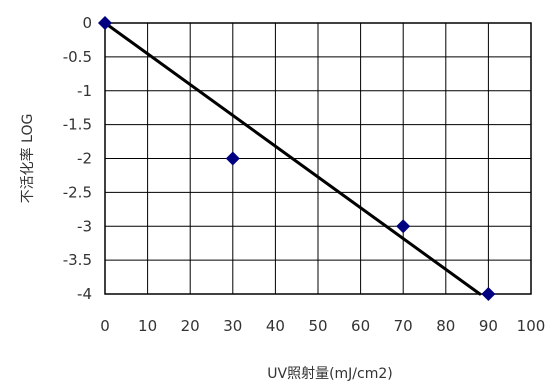  What do you see at coordinates (84, 159) in the screenshot?
I see `y-tick-label-4: -2` at bounding box center [84, 159].